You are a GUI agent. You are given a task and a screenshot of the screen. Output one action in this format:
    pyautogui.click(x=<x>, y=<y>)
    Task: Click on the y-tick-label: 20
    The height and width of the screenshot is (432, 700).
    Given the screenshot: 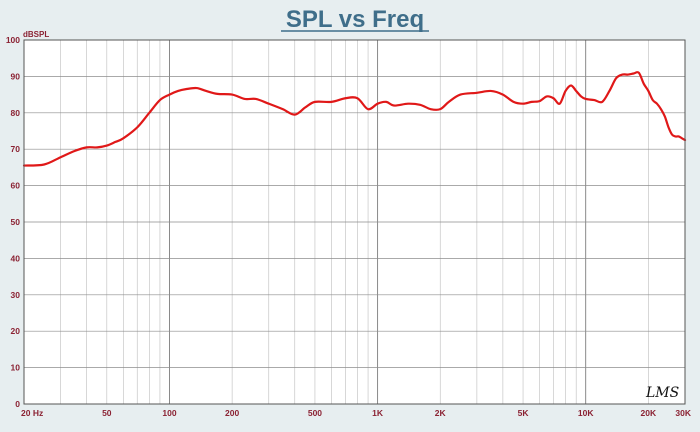 What is the action you would take?
    pyautogui.click(x=16, y=331)
    